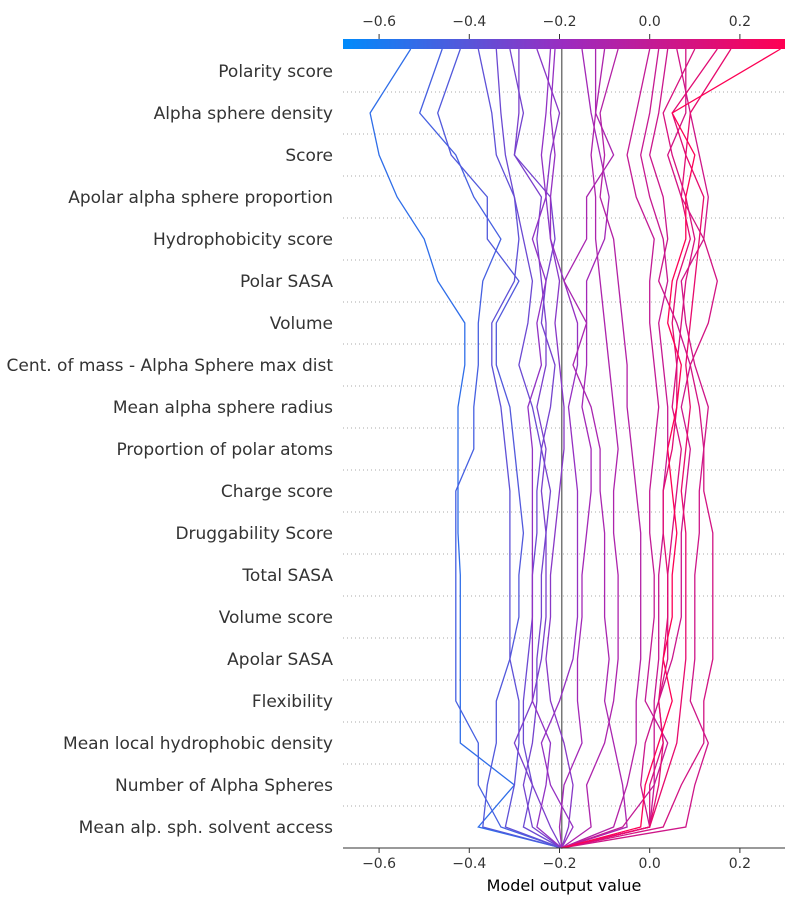  Describe the element at coordinates (280, 660) in the screenshot. I see `feature-label: Apolar SASA` at that location.